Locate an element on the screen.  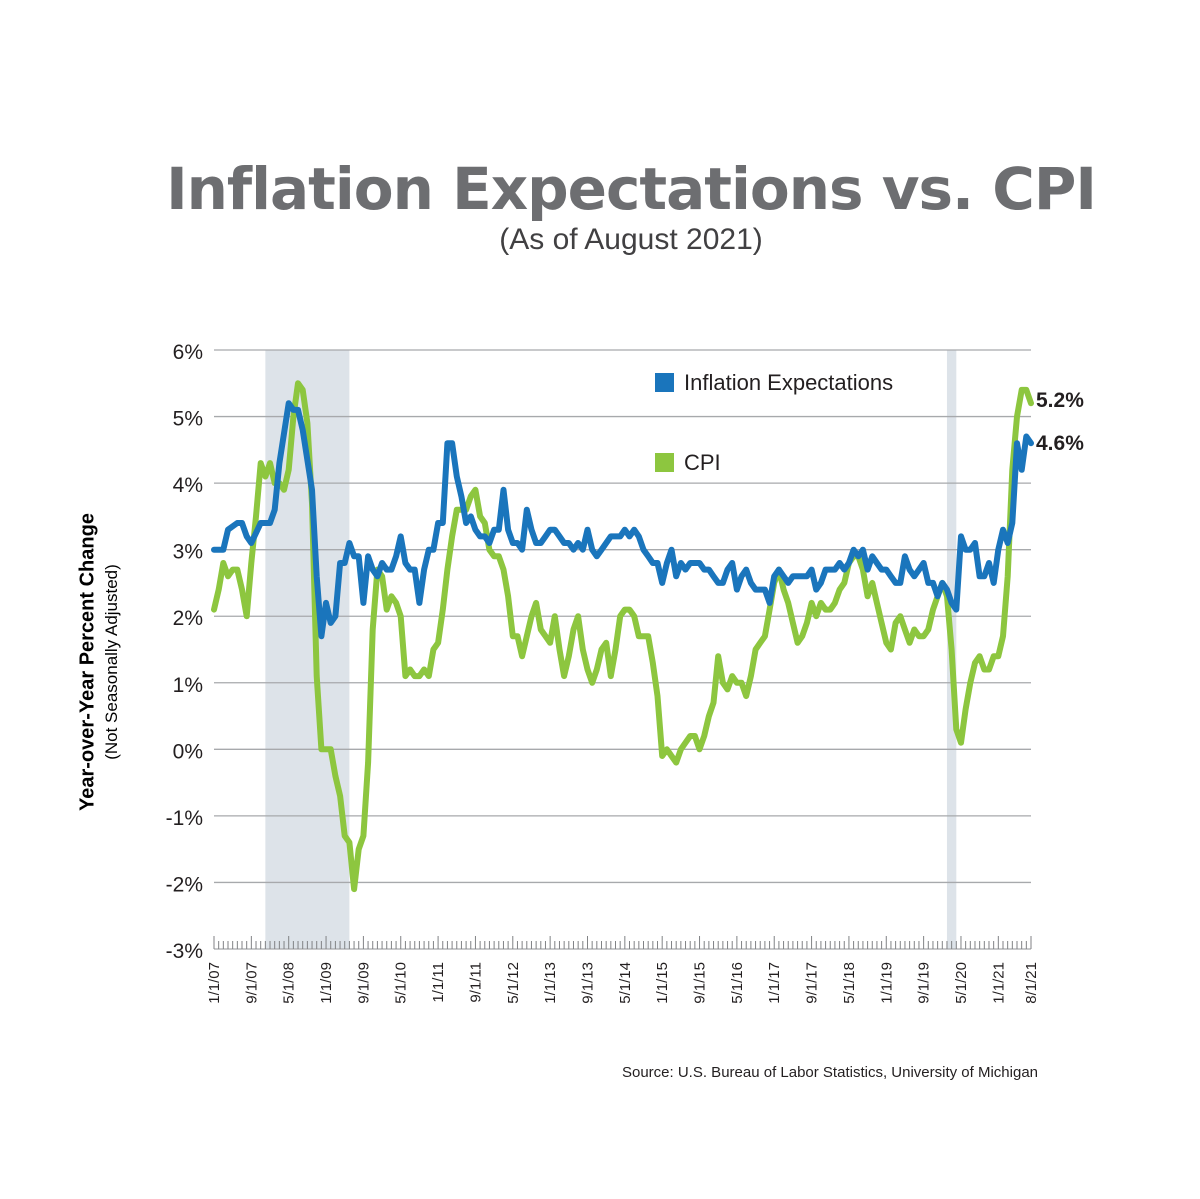
x-tick-label: 5/1/12 is located at coordinates (513, 983).